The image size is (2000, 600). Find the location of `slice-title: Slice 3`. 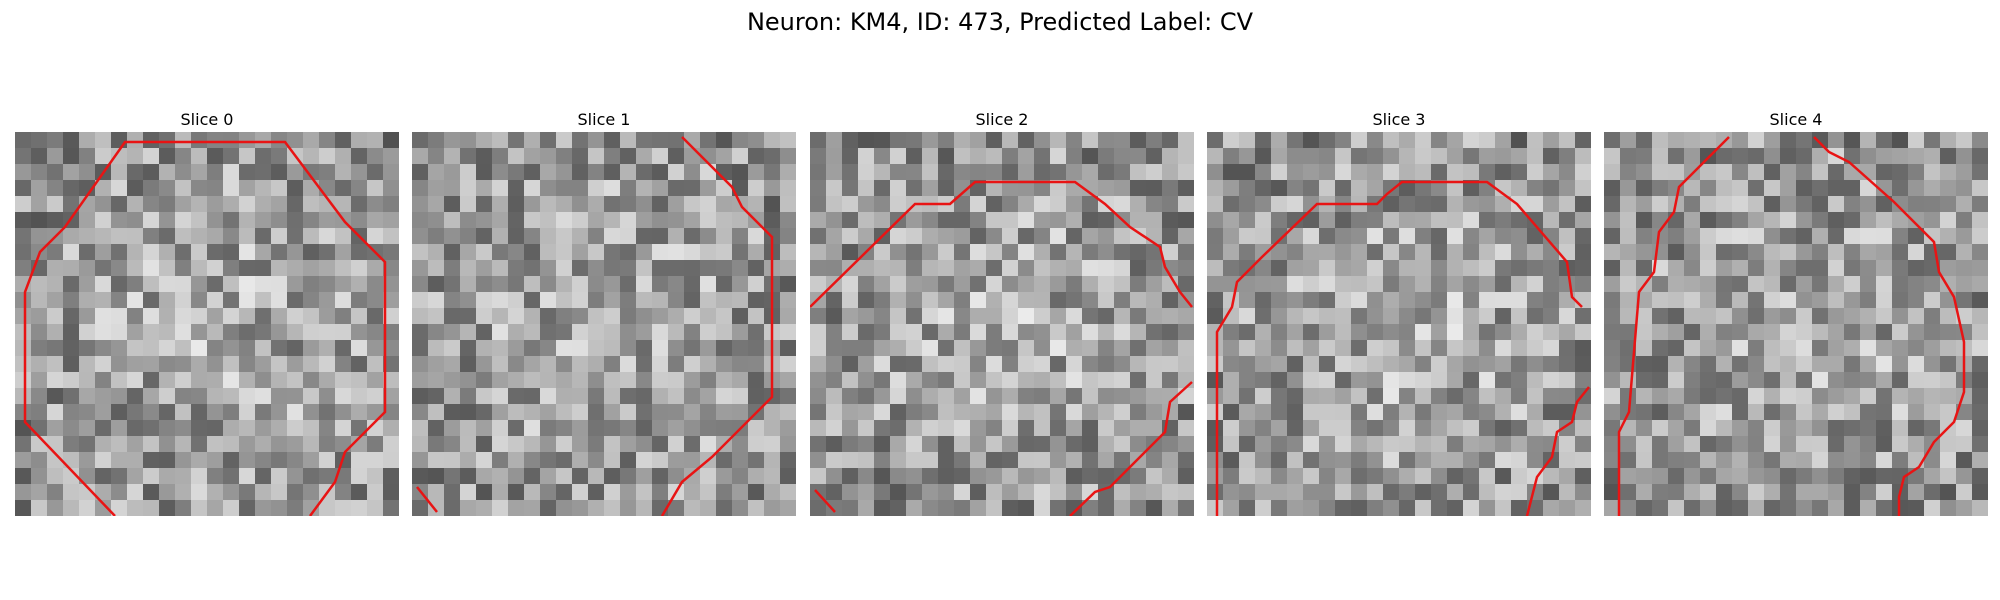

slice-title: Slice 3 is located at coordinates (1399, 119).